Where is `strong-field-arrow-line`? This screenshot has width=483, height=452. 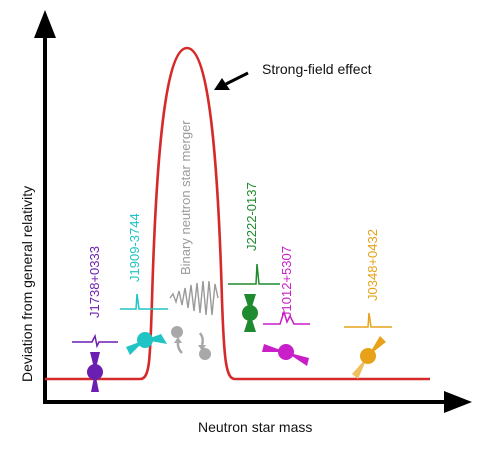 strong-field-arrow-line is located at coordinates (237, 78).